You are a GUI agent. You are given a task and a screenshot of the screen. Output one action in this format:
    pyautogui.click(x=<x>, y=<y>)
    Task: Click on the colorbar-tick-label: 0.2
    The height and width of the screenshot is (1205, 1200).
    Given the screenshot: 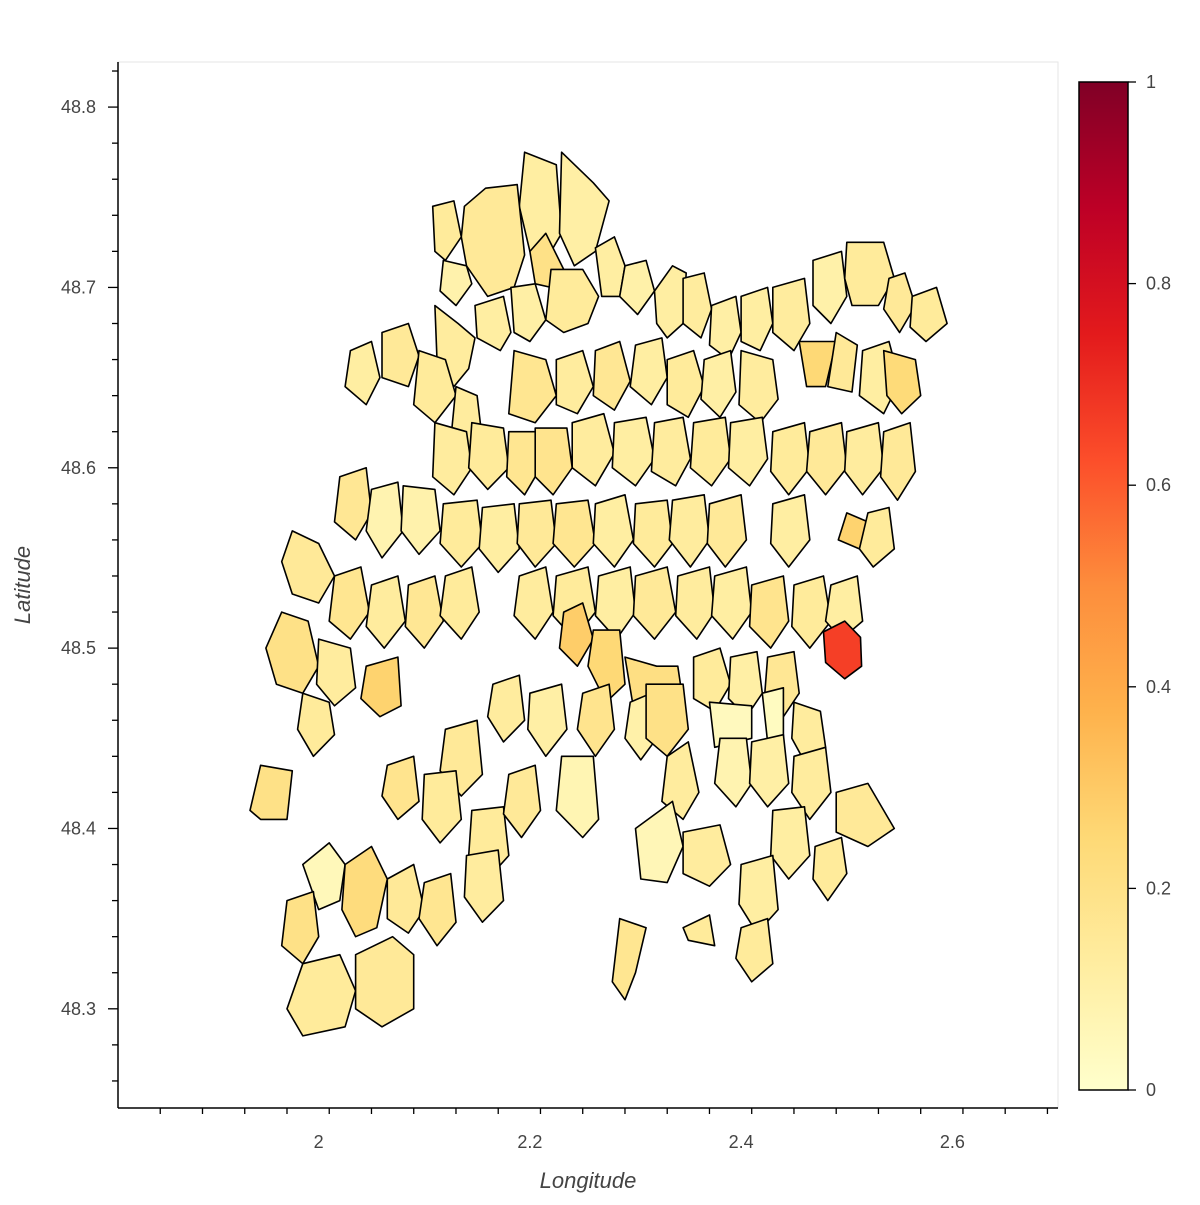 What is the action you would take?
    pyautogui.click(x=1158, y=888)
    